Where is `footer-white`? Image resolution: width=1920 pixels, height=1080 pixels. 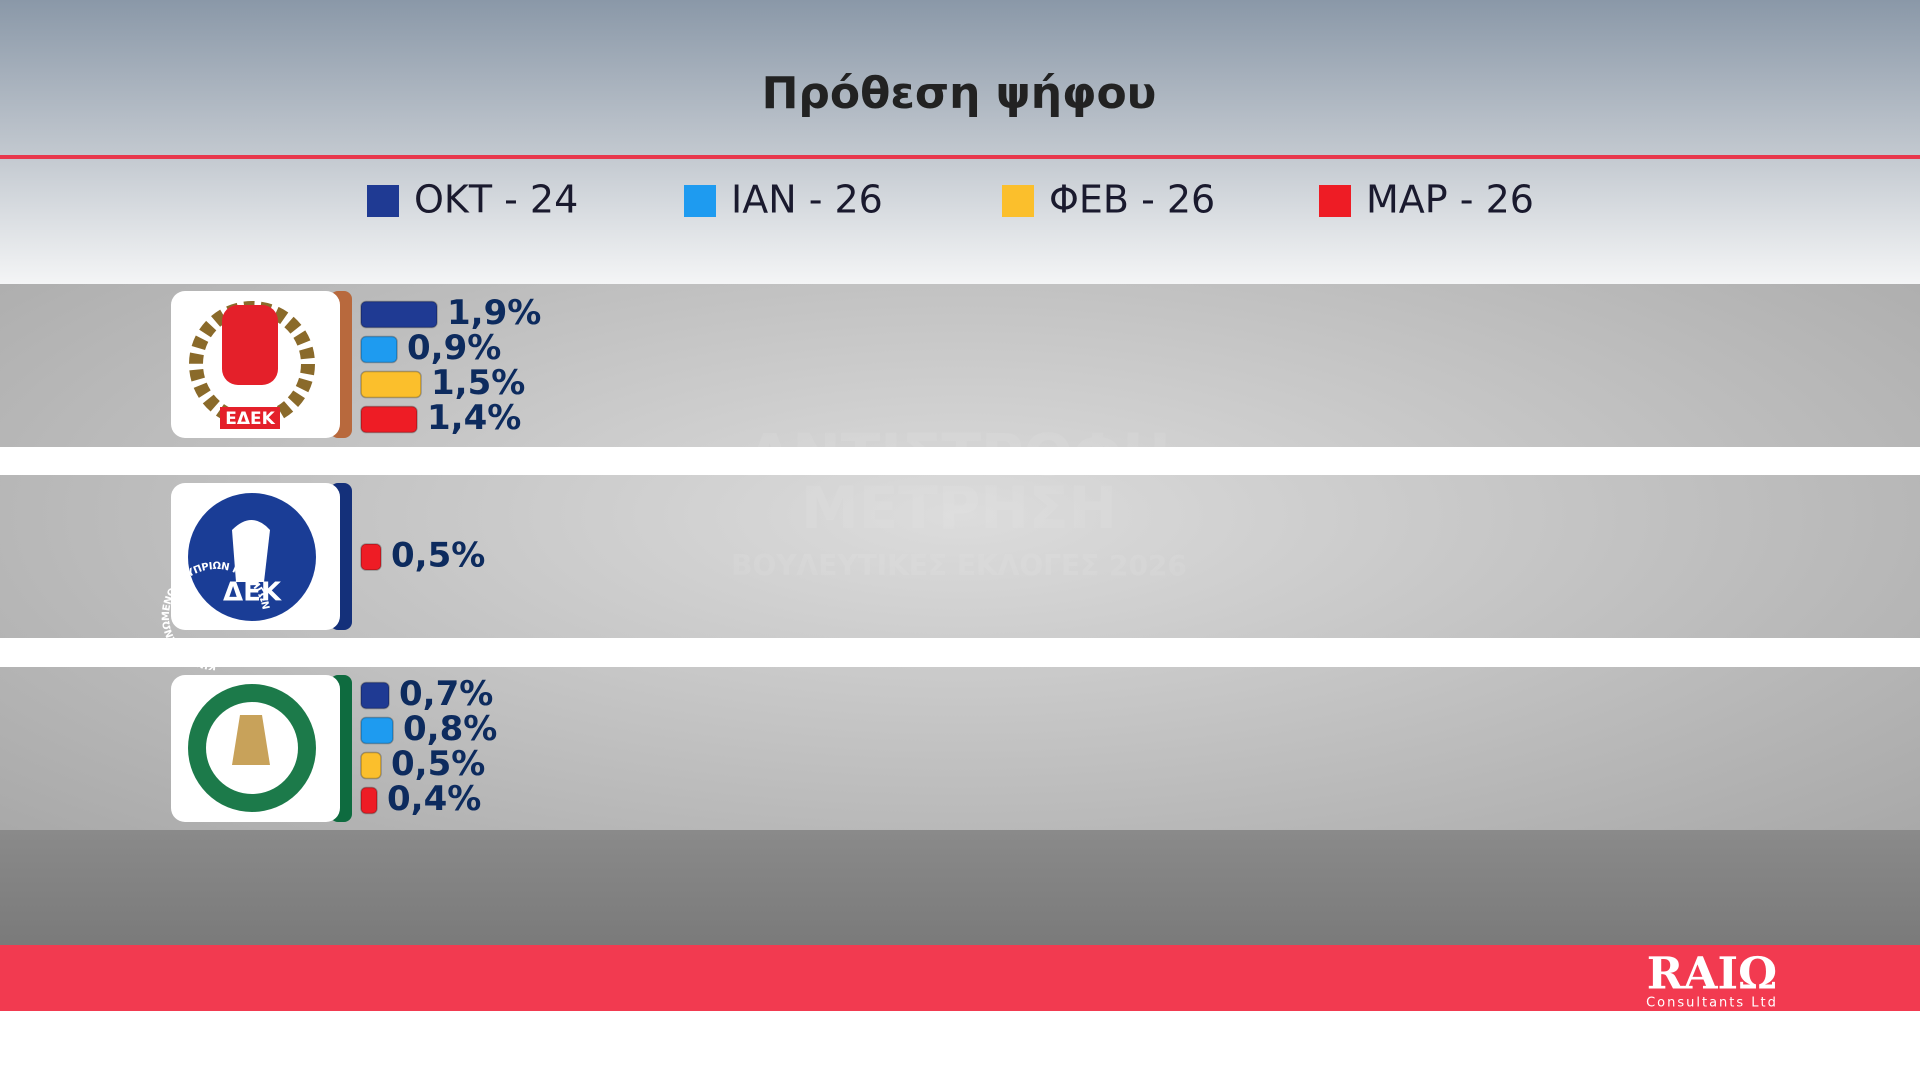
footer-white is located at coordinates (960, 1045).